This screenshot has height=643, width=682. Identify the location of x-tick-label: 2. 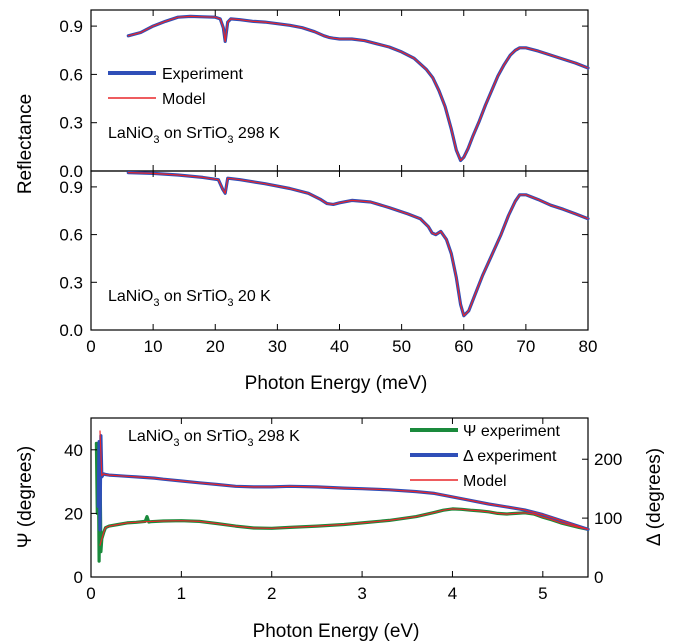
(271, 593).